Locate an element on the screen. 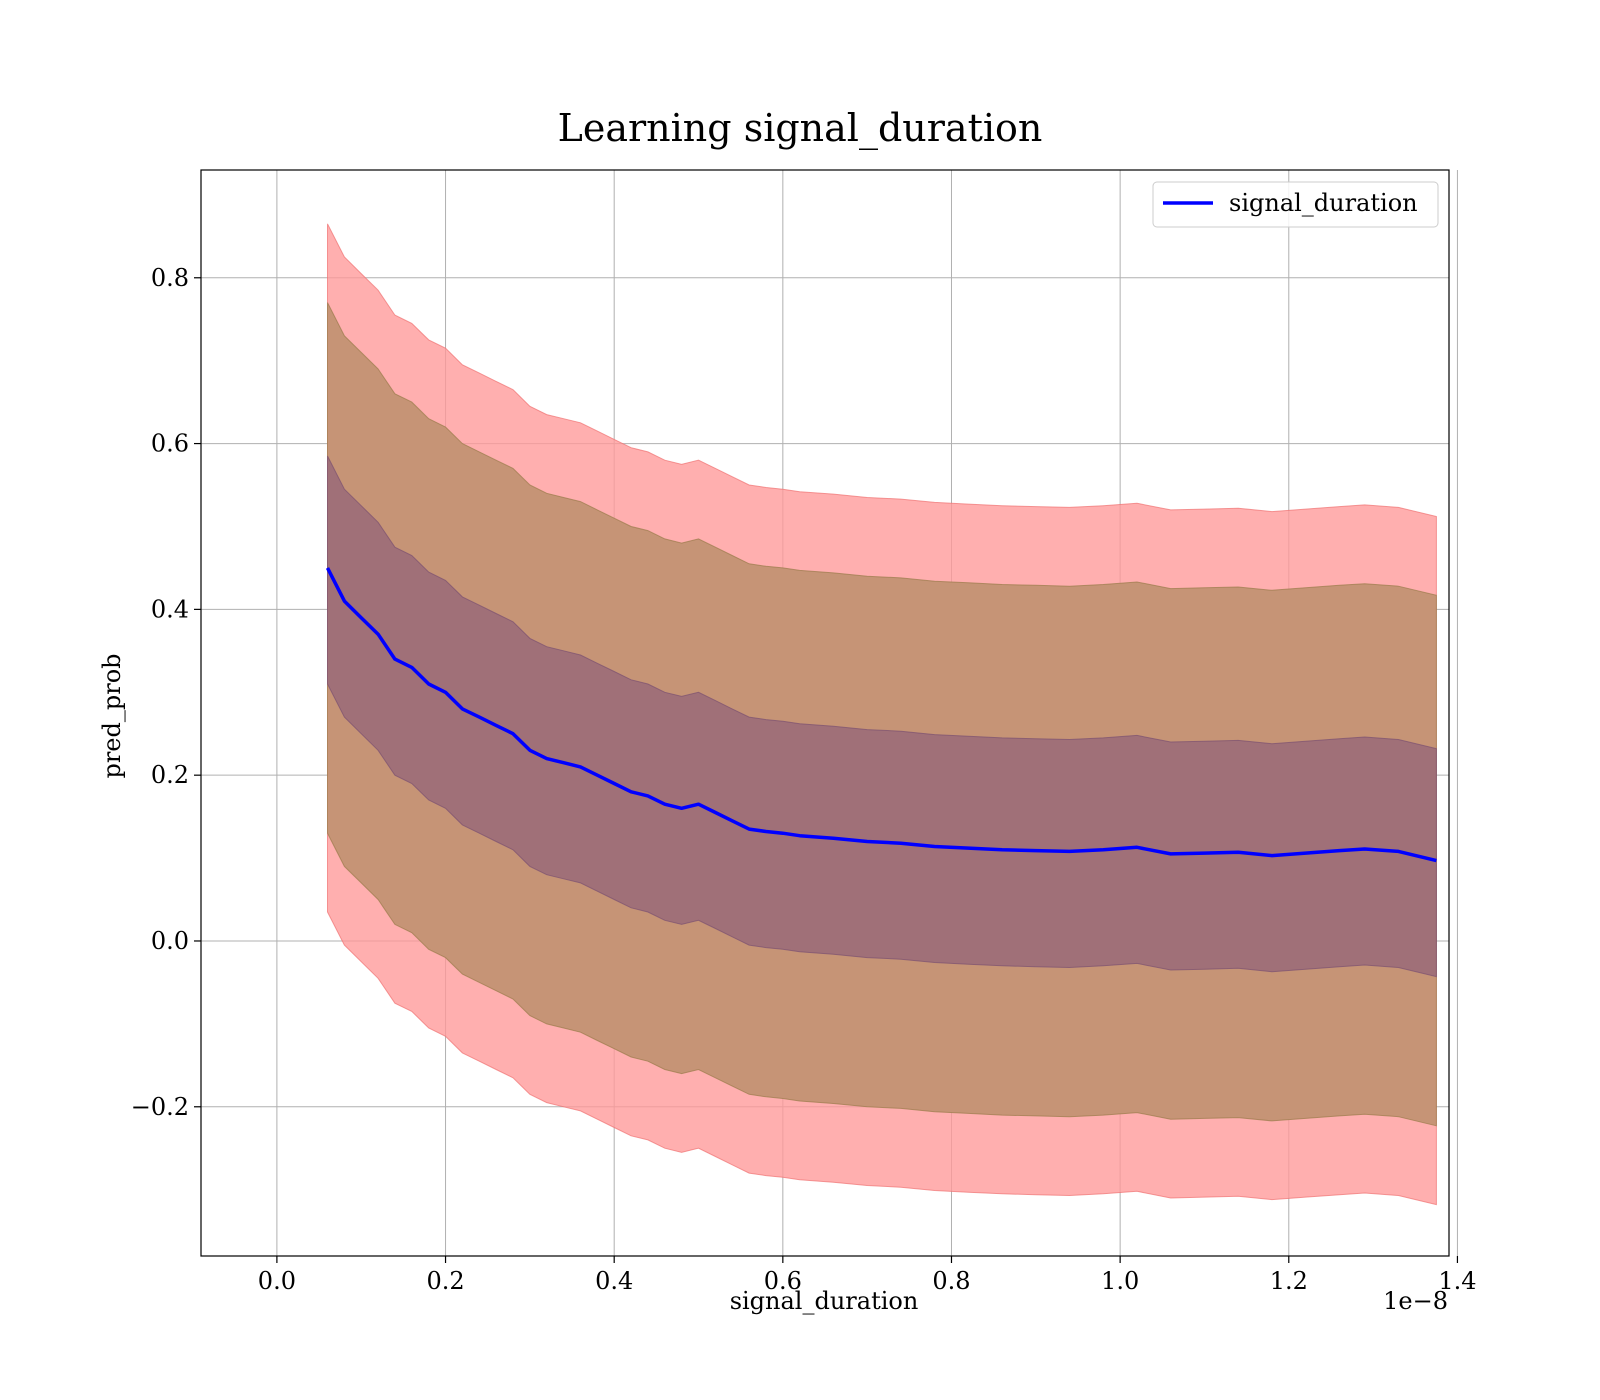 This screenshot has height=1400, width=1600. x-tick-label-1: 0.2 is located at coordinates (445, 1281).